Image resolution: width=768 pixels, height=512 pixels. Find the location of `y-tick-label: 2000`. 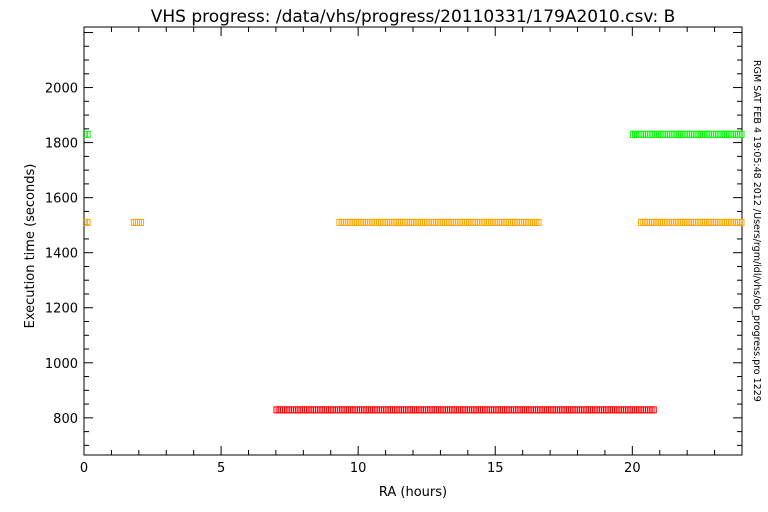

y-tick-label: 2000 is located at coordinates (61, 89).